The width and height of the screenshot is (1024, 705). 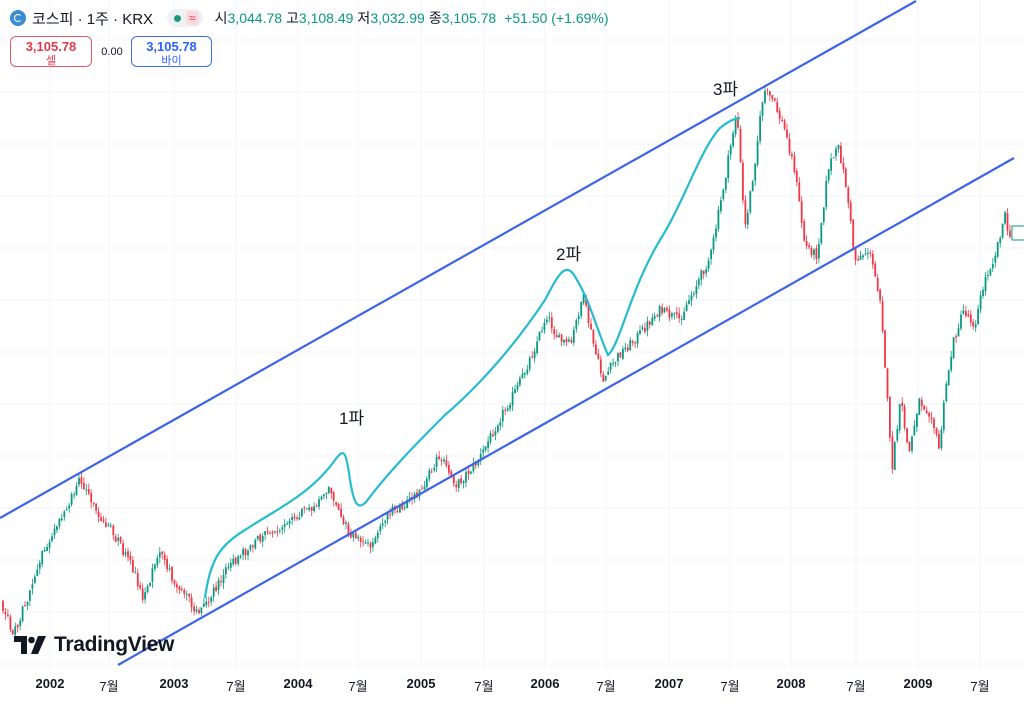 I want to click on x-tick-label: 2009, so click(x=918, y=683).